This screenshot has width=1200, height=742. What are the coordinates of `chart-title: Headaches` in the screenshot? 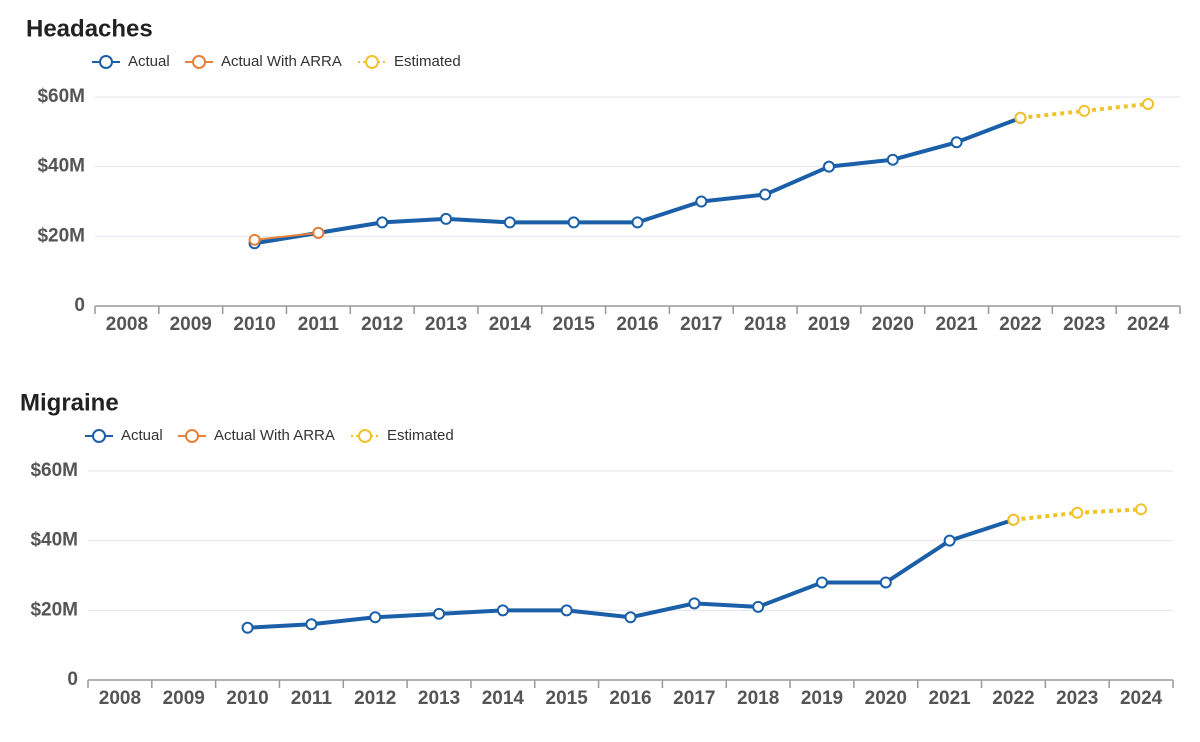 It's located at (89, 28).